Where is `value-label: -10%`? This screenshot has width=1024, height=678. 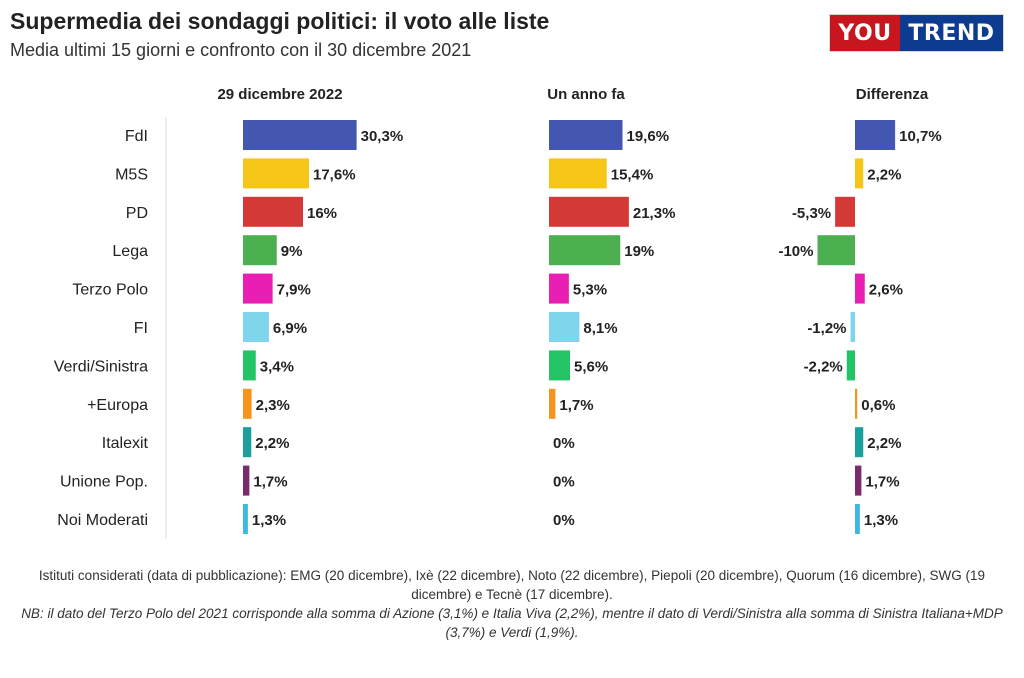
value-label: -10% is located at coordinates (795, 251).